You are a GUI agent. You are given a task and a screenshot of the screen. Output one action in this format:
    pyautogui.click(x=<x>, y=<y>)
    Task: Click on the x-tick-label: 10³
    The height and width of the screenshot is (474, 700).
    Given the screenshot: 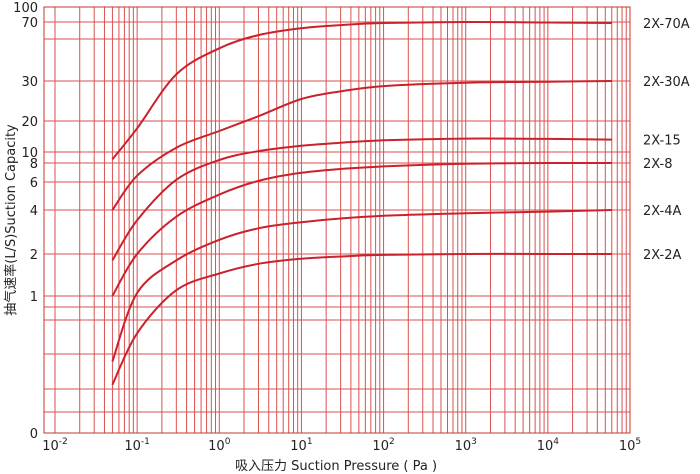 What is the action you would take?
    pyautogui.click(x=466, y=445)
    